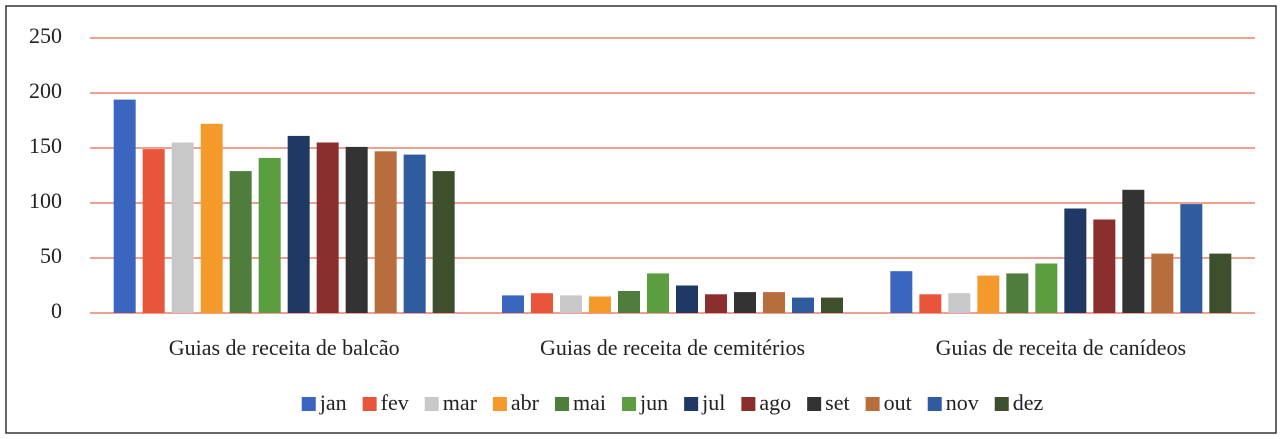 Image resolution: width=1282 pixels, height=439 pixels. What do you see at coordinates (51, 255) in the screenshot?
I see `y-tick-label: 50` at bounding box center [51, 255].